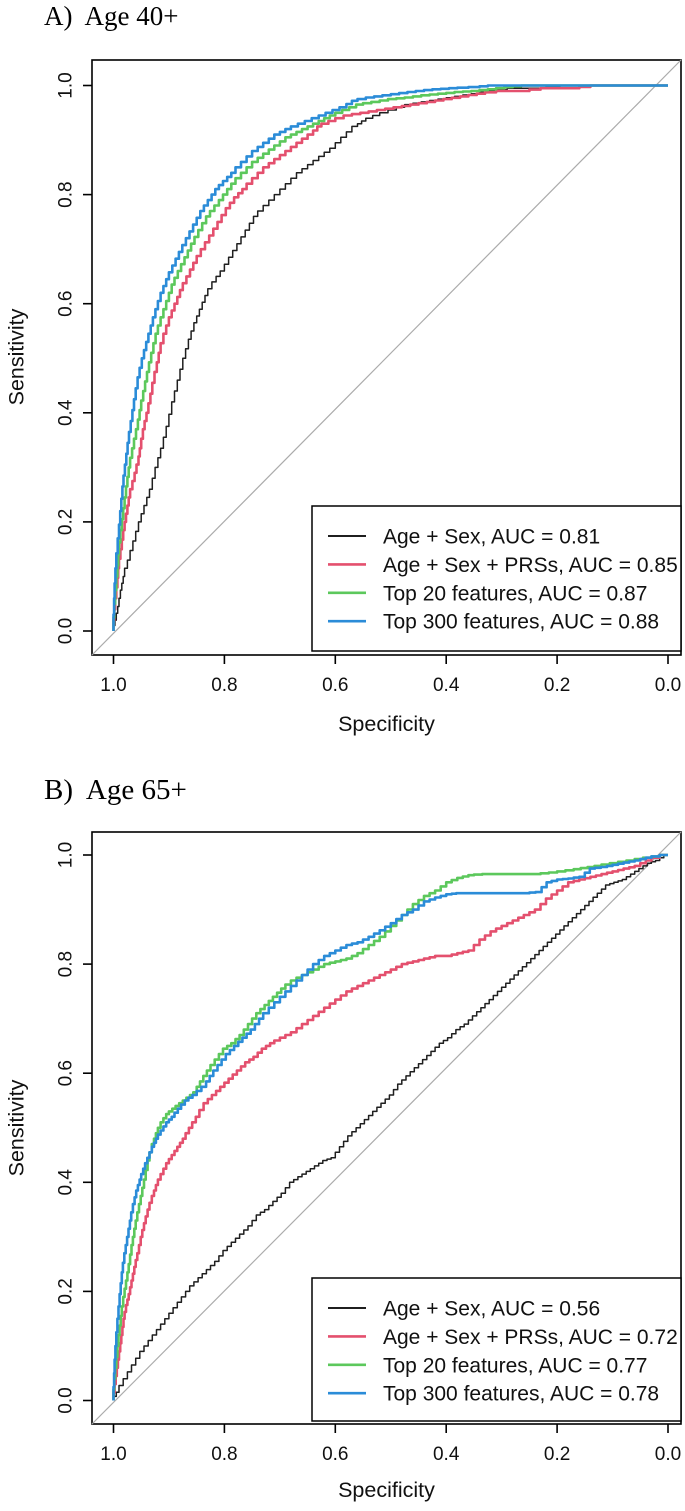  I want to click on legend-label: Top 300 features, AUC = 0.78, so click(521, 1394).